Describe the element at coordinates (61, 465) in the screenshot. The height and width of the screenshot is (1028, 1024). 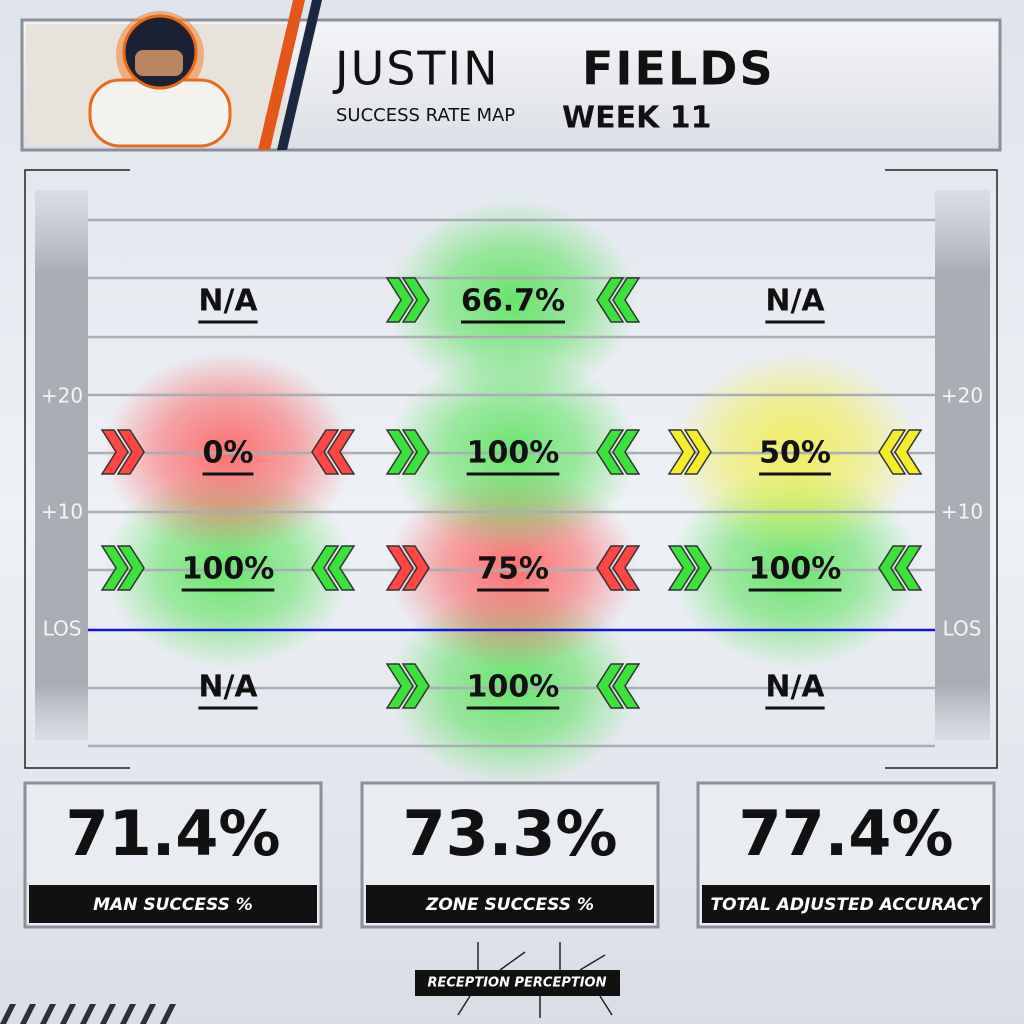
I see `sideline-left` at that location.